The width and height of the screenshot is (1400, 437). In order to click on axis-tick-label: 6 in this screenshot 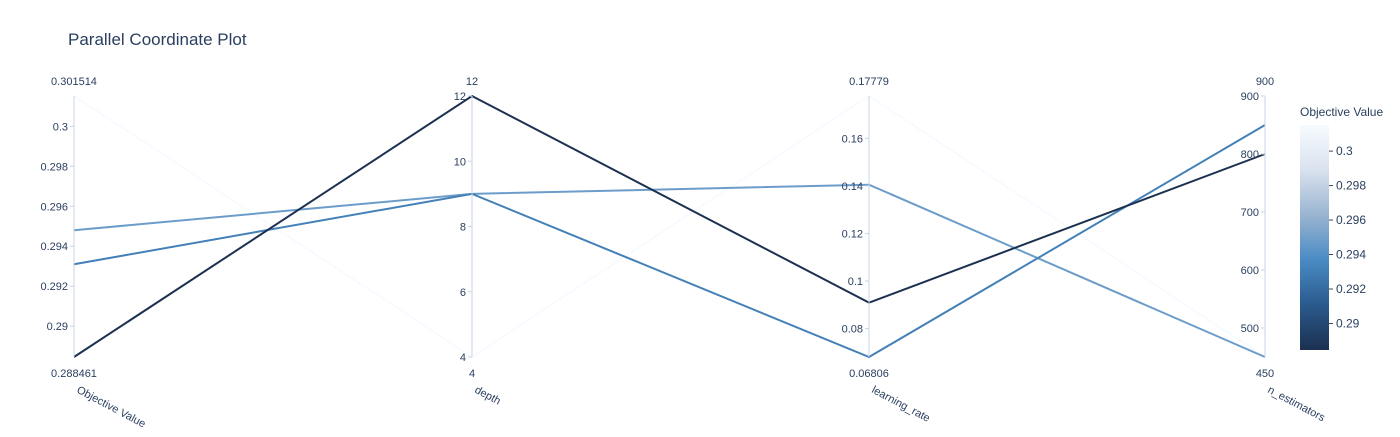, I will do `click(463, 293)`.